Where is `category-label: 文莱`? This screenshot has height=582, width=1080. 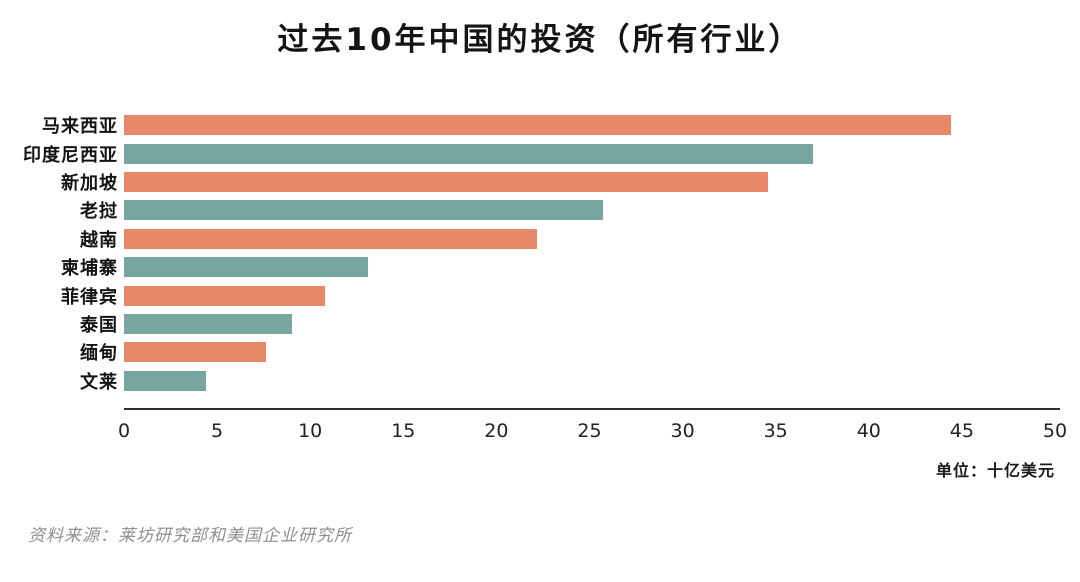
category-label: 文莱 is located at coordinates (99, 382).